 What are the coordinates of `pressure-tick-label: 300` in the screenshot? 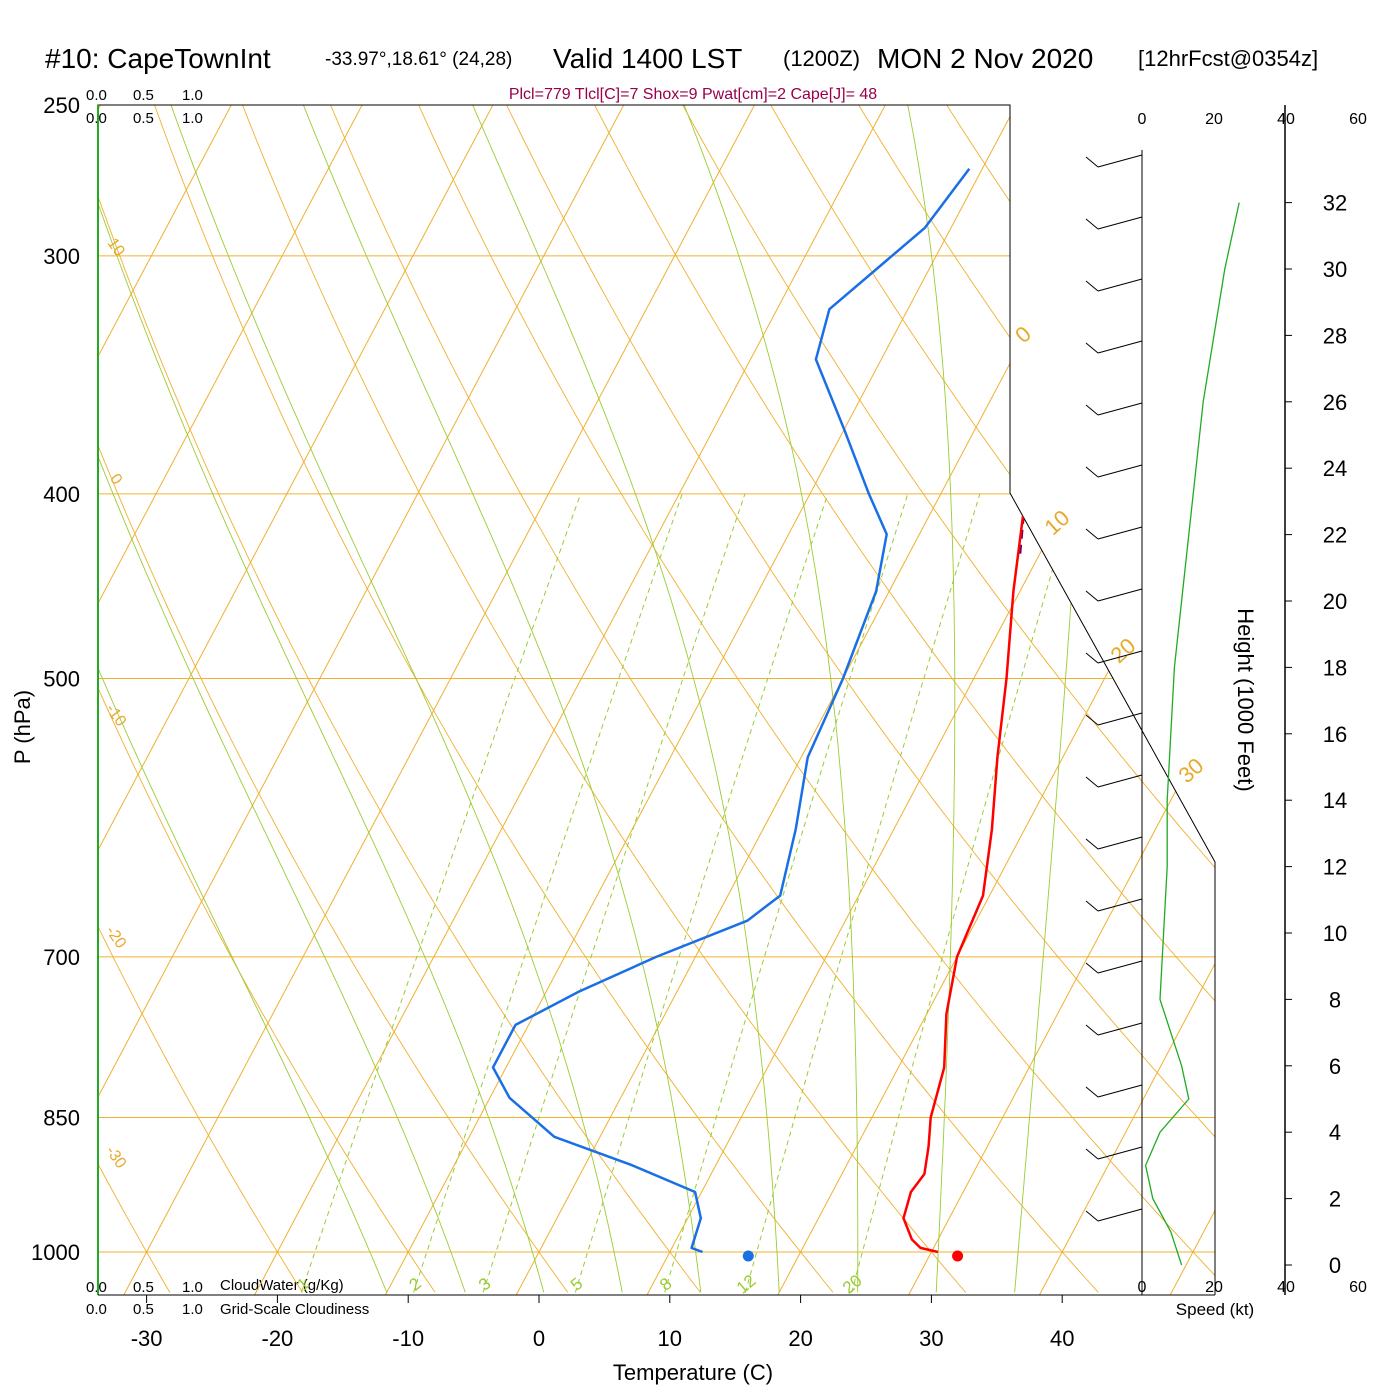 It's located at (61, 256).